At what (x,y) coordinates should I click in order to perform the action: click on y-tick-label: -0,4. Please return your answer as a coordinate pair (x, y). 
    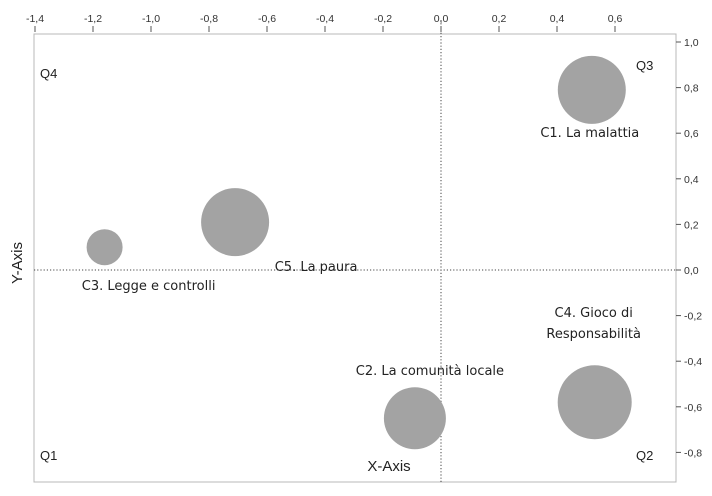
    Looking at the image, I should click on (693, 362).